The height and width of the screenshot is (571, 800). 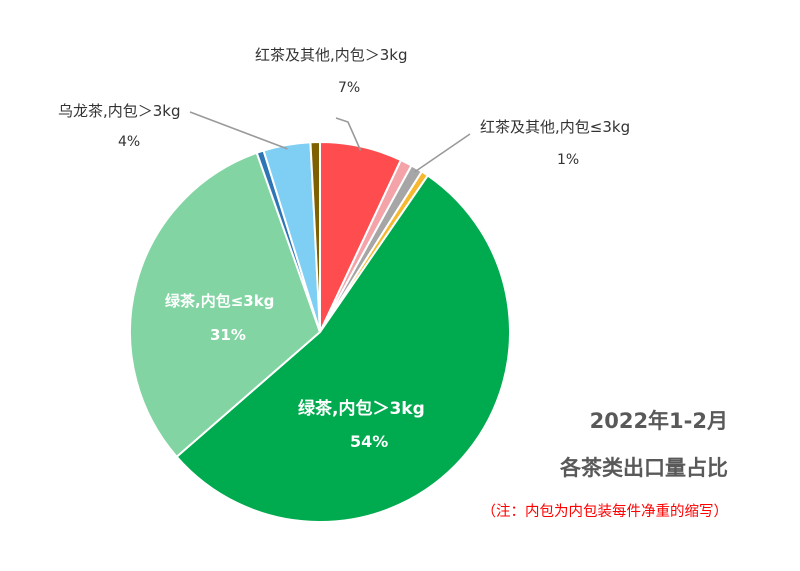 What do you see at coordinates (605, 512) in the screenshot?
I see `chart-note: （注：内包为内包装每件净重的缩写）` at bounding box center [605, 512].